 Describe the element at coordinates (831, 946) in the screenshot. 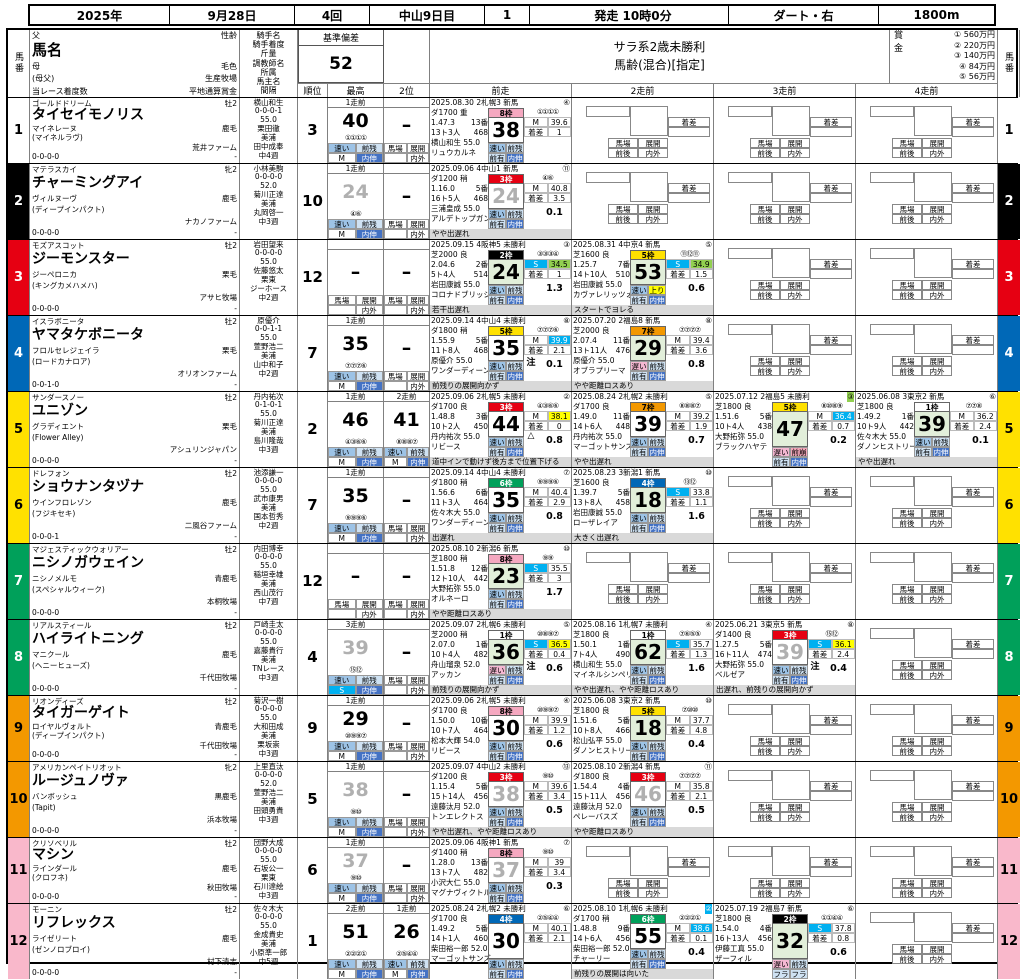

I see `race-figures-col: ①①④④ S 37.8 着差 0.8 0.6` at that location.